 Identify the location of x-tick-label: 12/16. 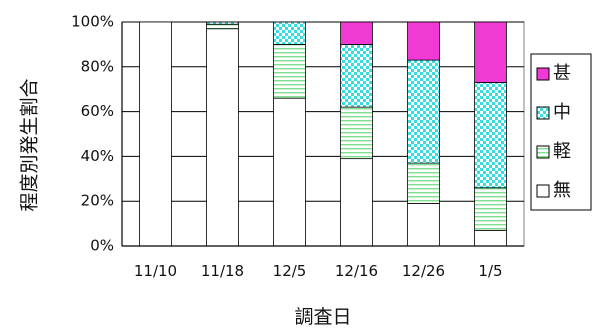
(356, 271).